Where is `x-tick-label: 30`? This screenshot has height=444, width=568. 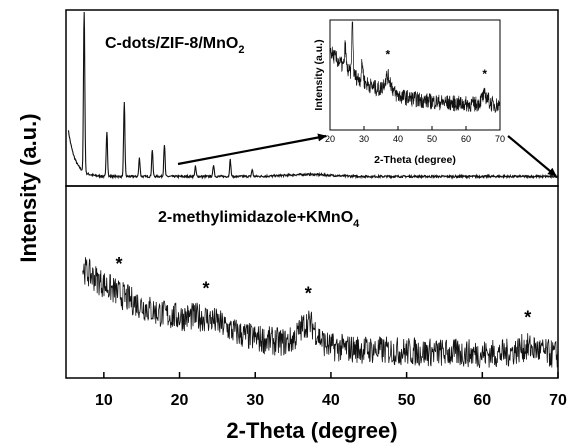 x-tick-label: 30 is located at coordinates (255, 400).